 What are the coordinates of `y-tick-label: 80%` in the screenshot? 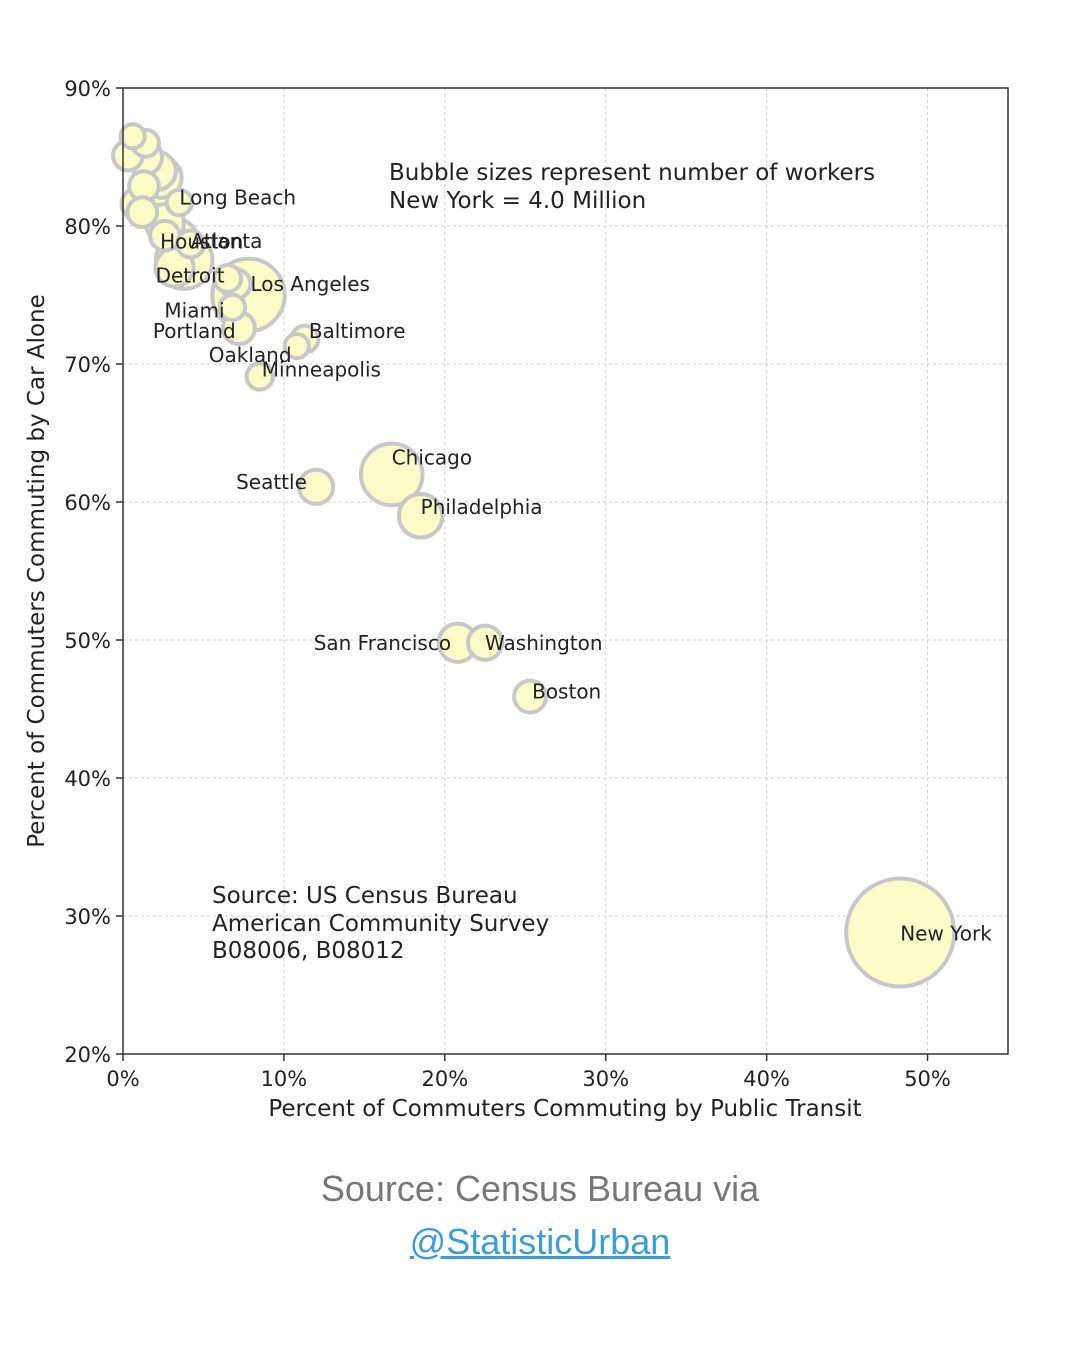 It's located at (87, 227).